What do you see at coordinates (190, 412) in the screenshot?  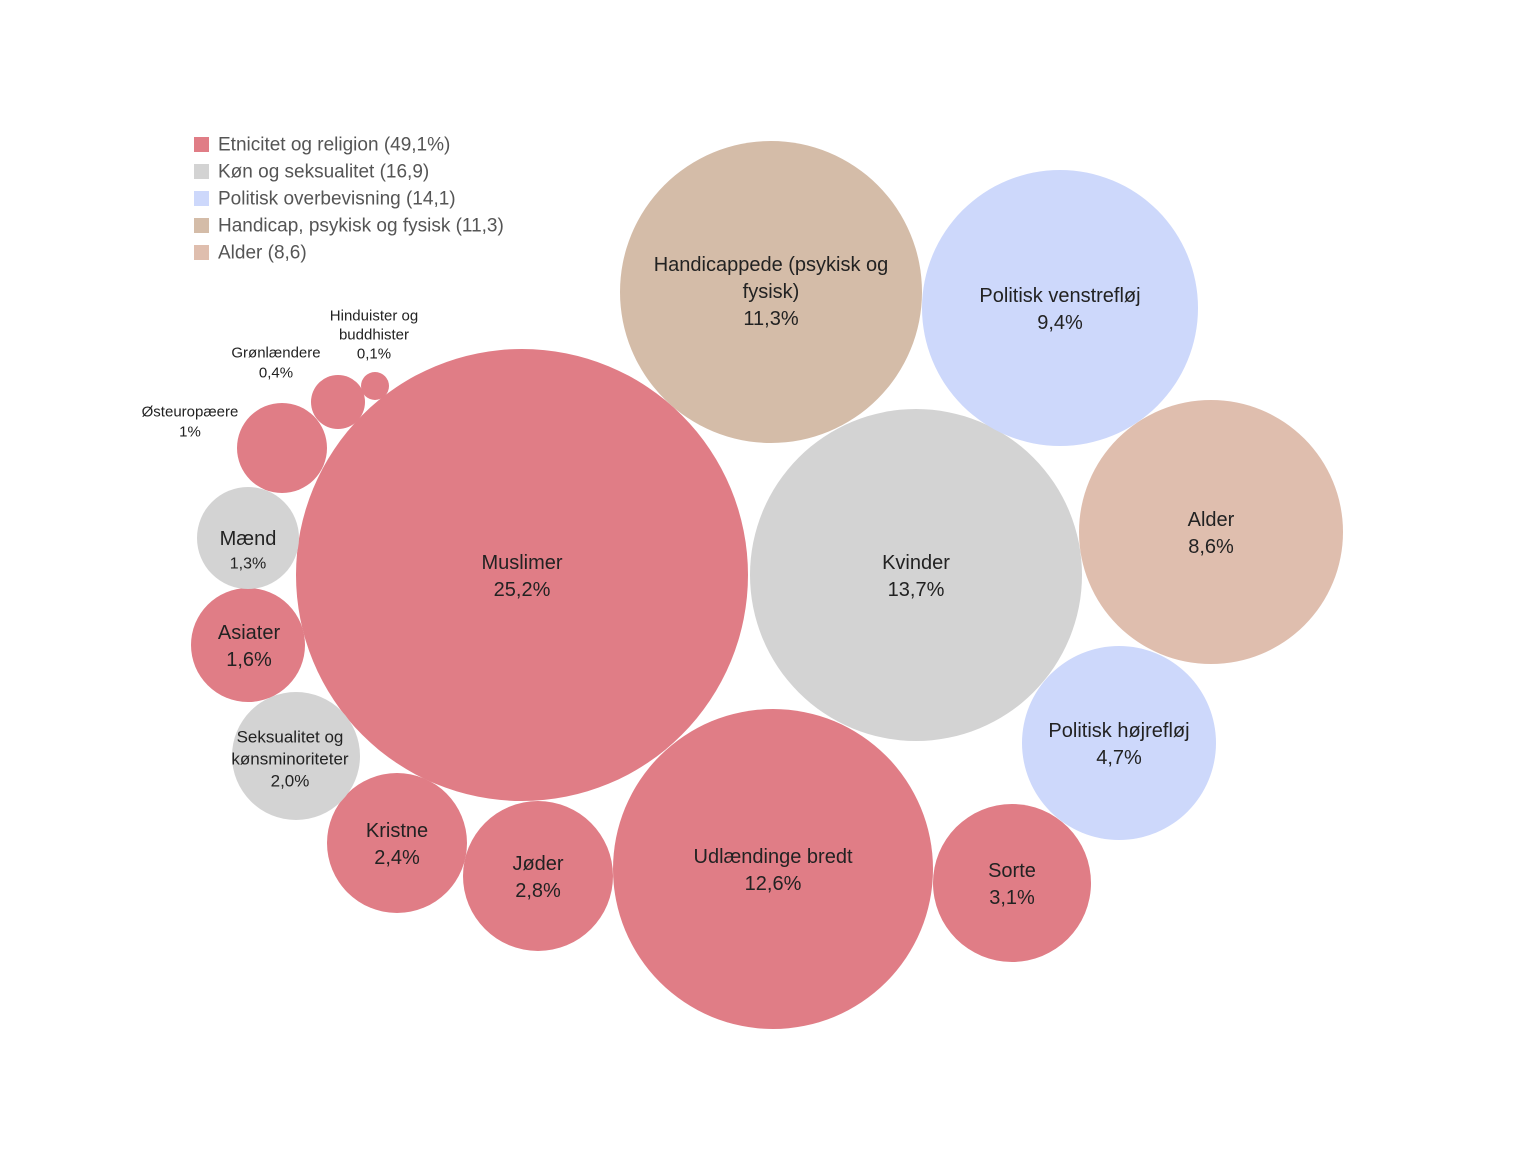 I see `bubble-name-oesteuropaeere: Østeuropæere` at bounding box center [190, 412].